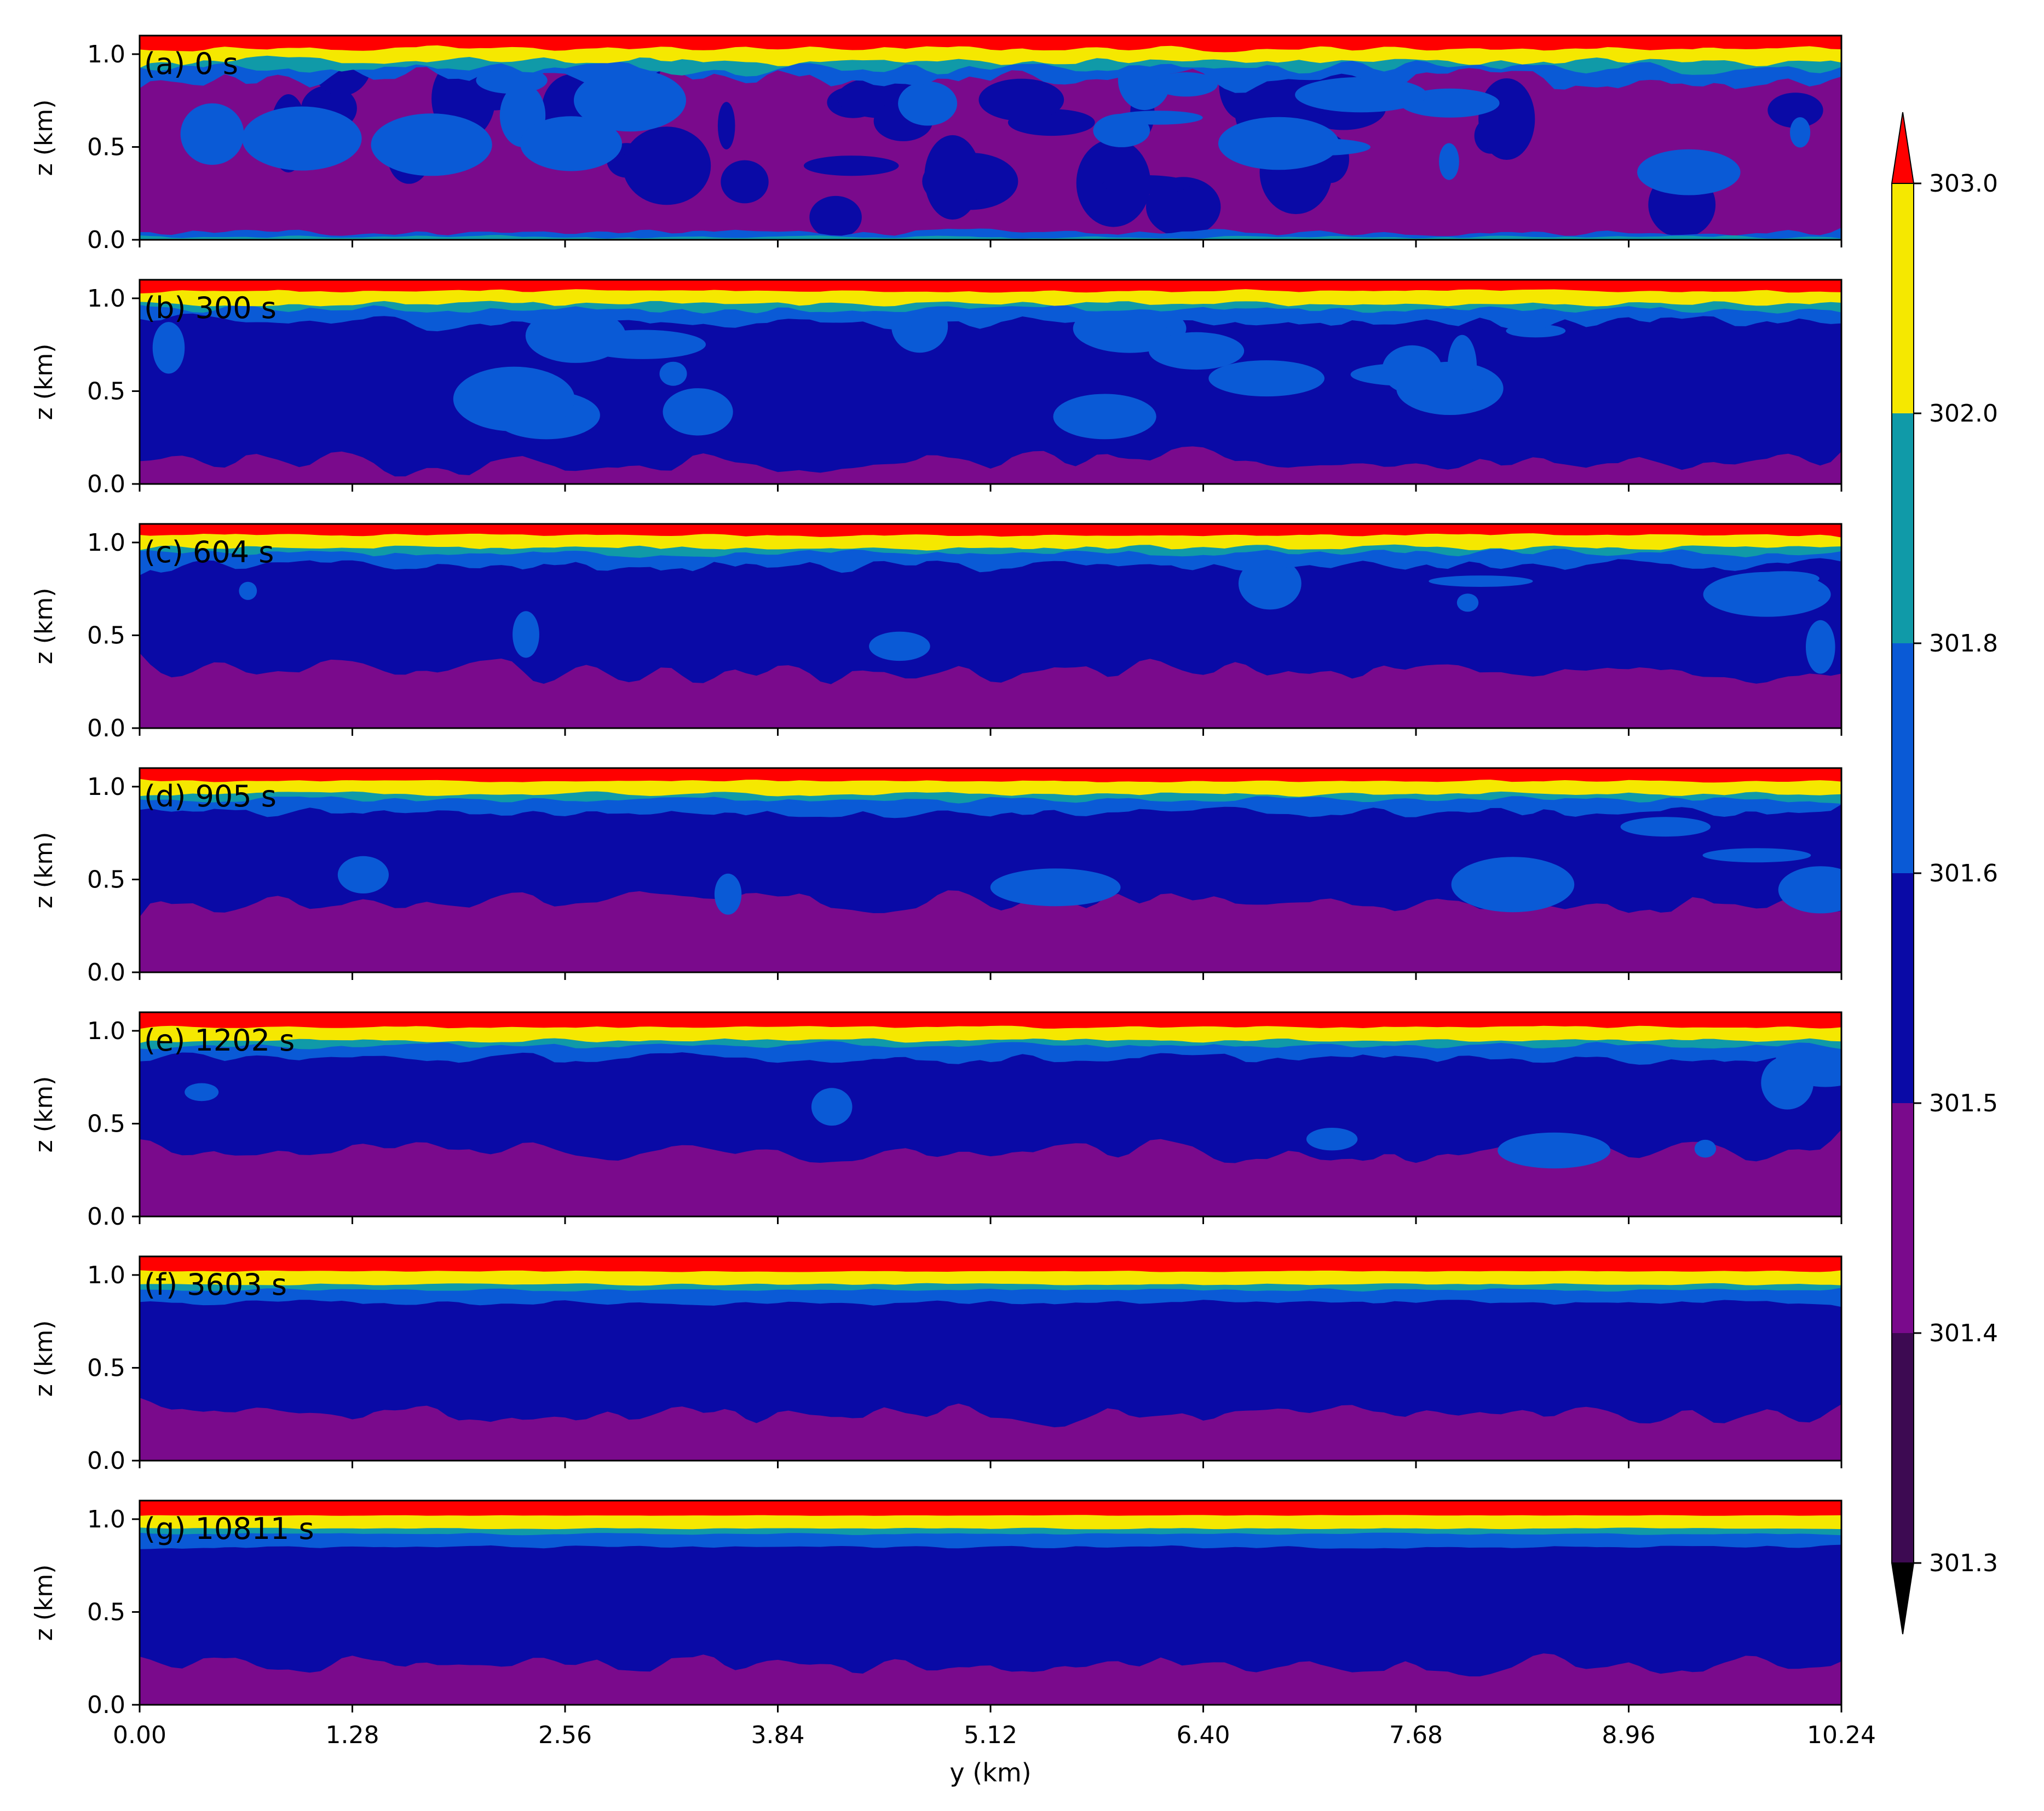  I want to click on surface-layer-teal, so click(990, 237).